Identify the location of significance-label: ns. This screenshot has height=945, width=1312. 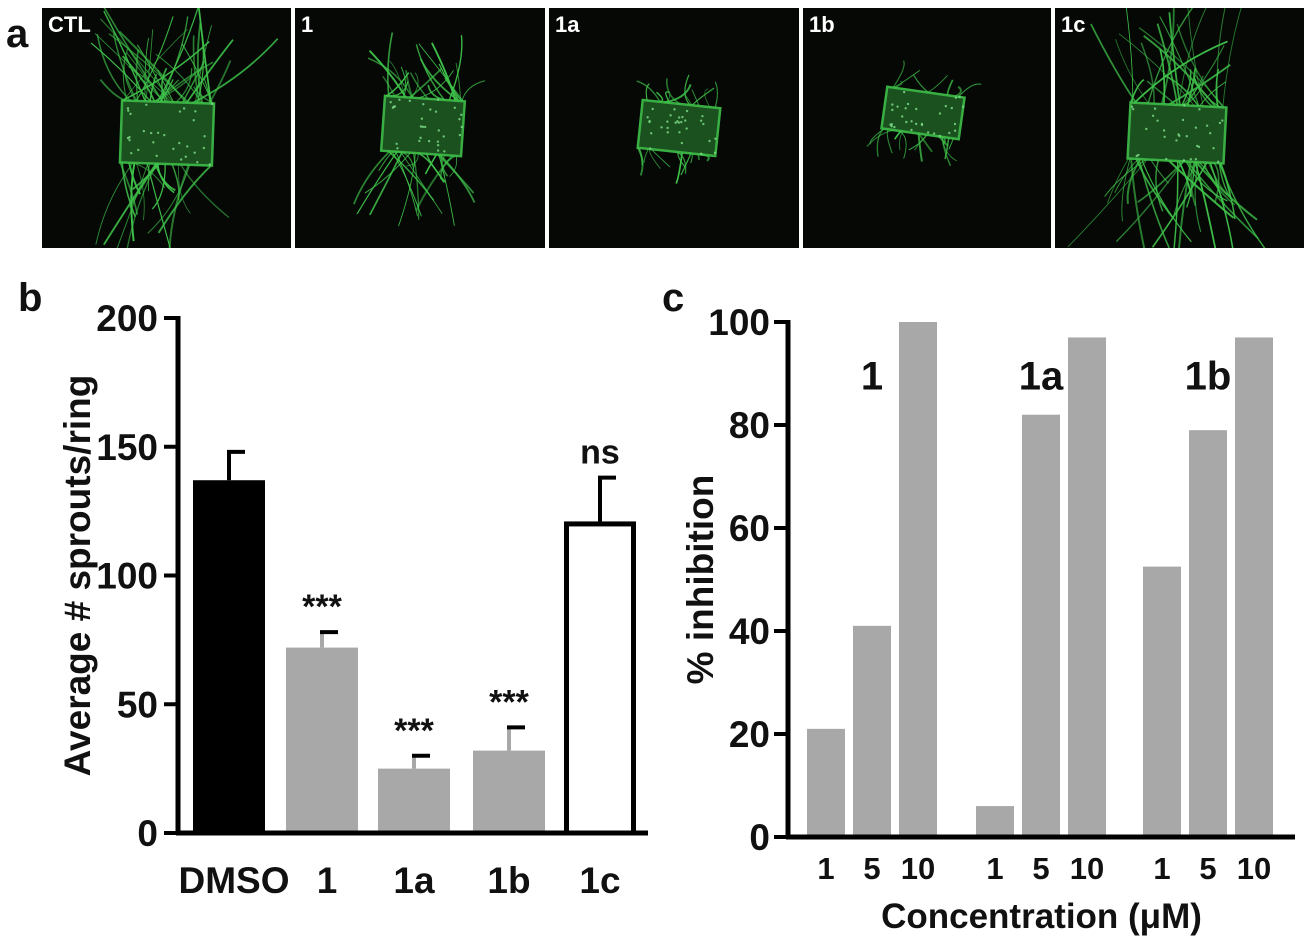
(600, 453).